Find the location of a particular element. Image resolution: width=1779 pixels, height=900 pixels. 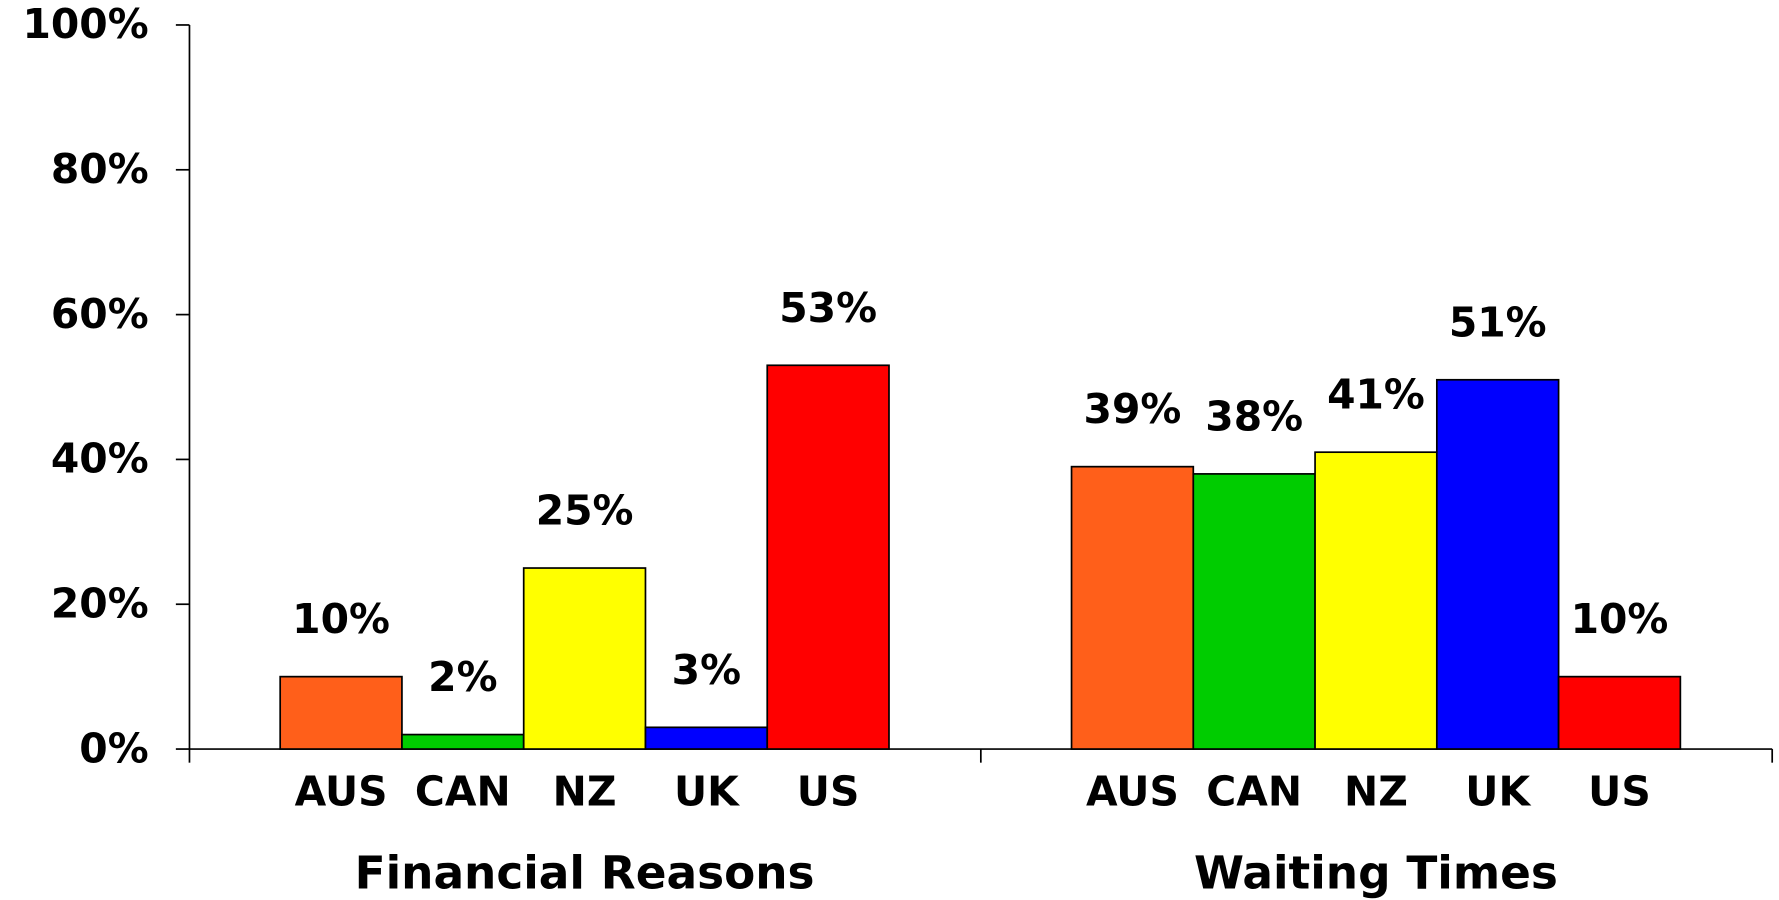

value-label: 25% is located at coordinates (585, 511).